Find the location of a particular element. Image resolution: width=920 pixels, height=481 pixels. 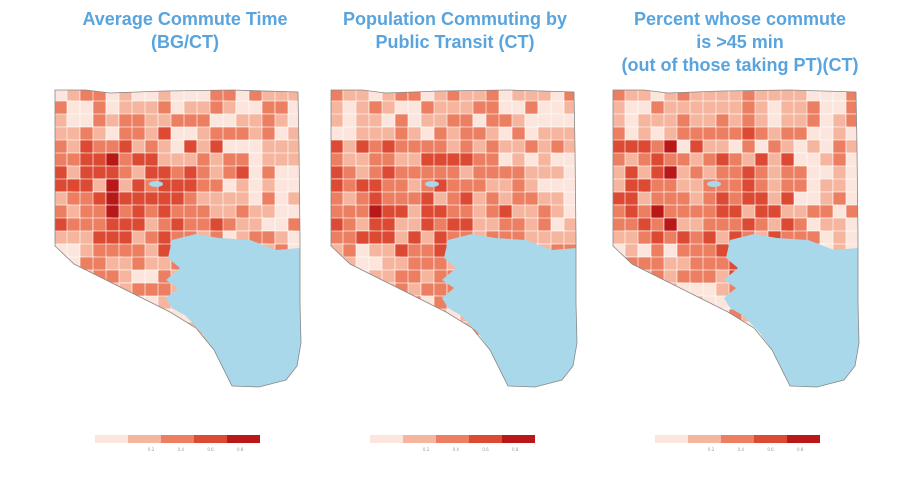

legend-tick: 0.8 is located at coordinates (515, 449).